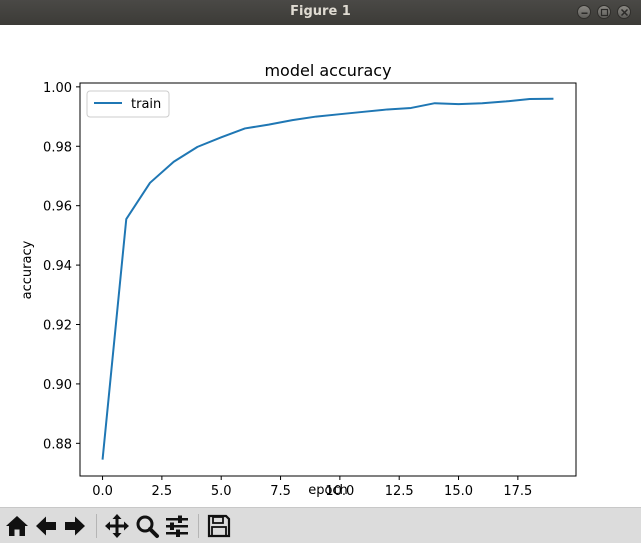 This screenshot has height=543, width=641. I want to click on x-tick-label: 0.0, so click(102, 491).